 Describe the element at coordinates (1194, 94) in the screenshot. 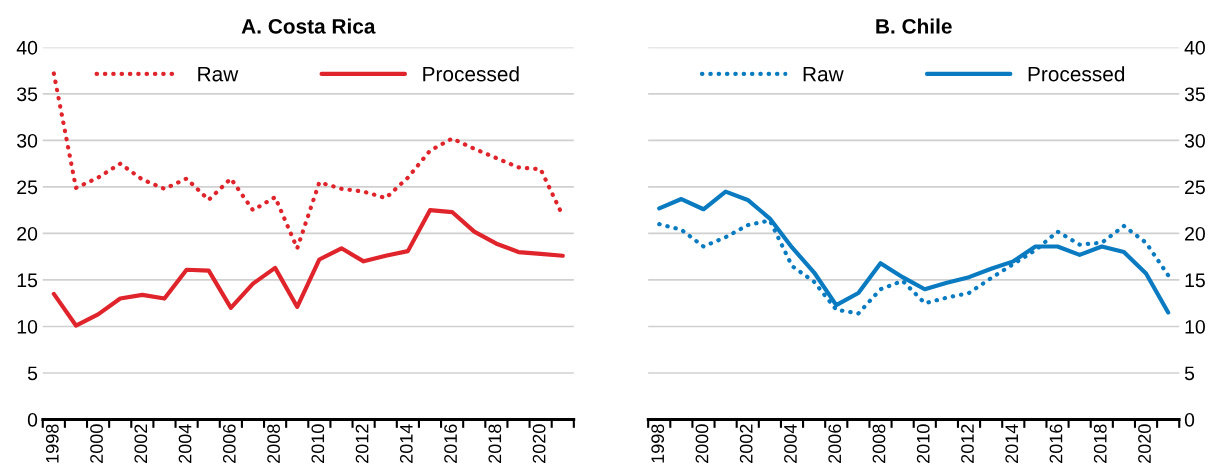

I see `y2-tick-label: 35` at that location.